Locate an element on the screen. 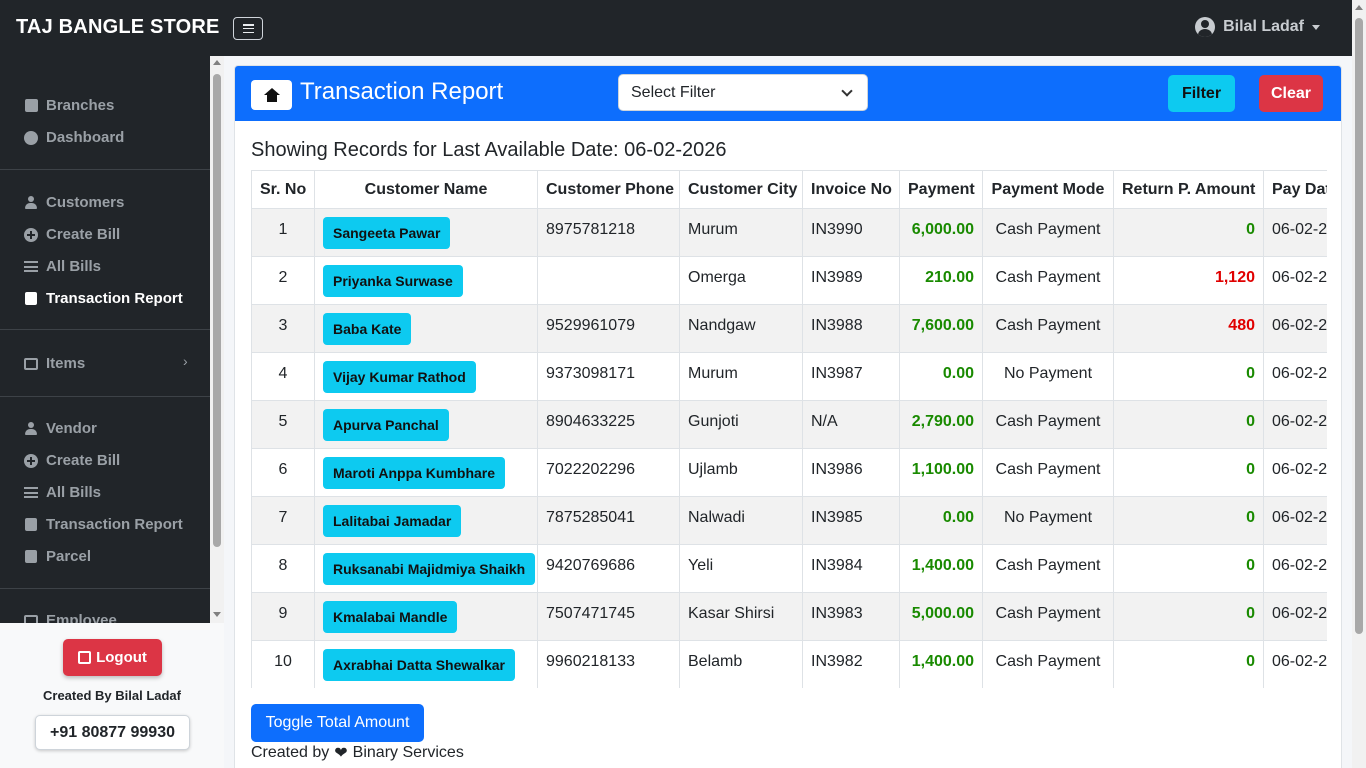 The image size is (1366, 768). sidebar-divider is located at coordinates (105, 169).